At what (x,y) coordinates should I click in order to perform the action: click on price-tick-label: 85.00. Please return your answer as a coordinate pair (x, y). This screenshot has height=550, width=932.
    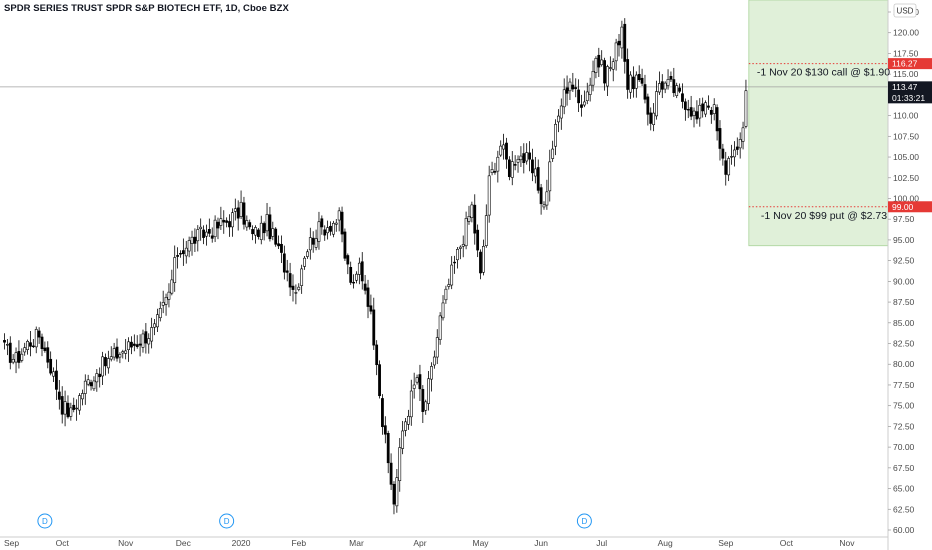
    Looking at the image, I should click on (904, 323).